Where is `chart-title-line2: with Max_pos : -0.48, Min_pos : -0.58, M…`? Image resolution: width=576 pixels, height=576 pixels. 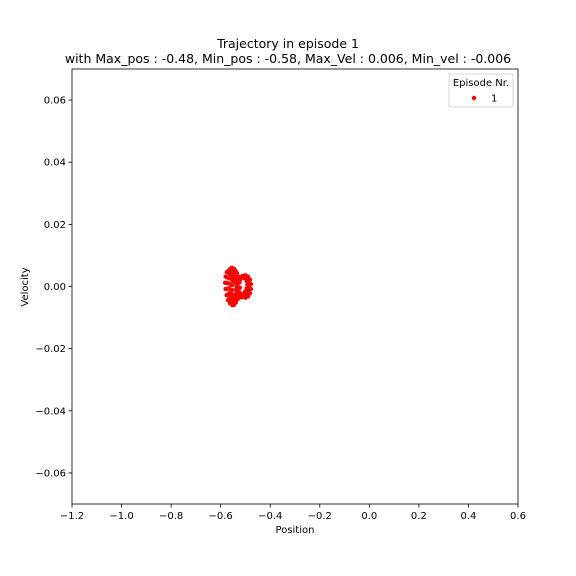
chart-title-line2: with Max_pos : -0.48, Min_pos : -0.58, M… is located at coordinates (288, 58).